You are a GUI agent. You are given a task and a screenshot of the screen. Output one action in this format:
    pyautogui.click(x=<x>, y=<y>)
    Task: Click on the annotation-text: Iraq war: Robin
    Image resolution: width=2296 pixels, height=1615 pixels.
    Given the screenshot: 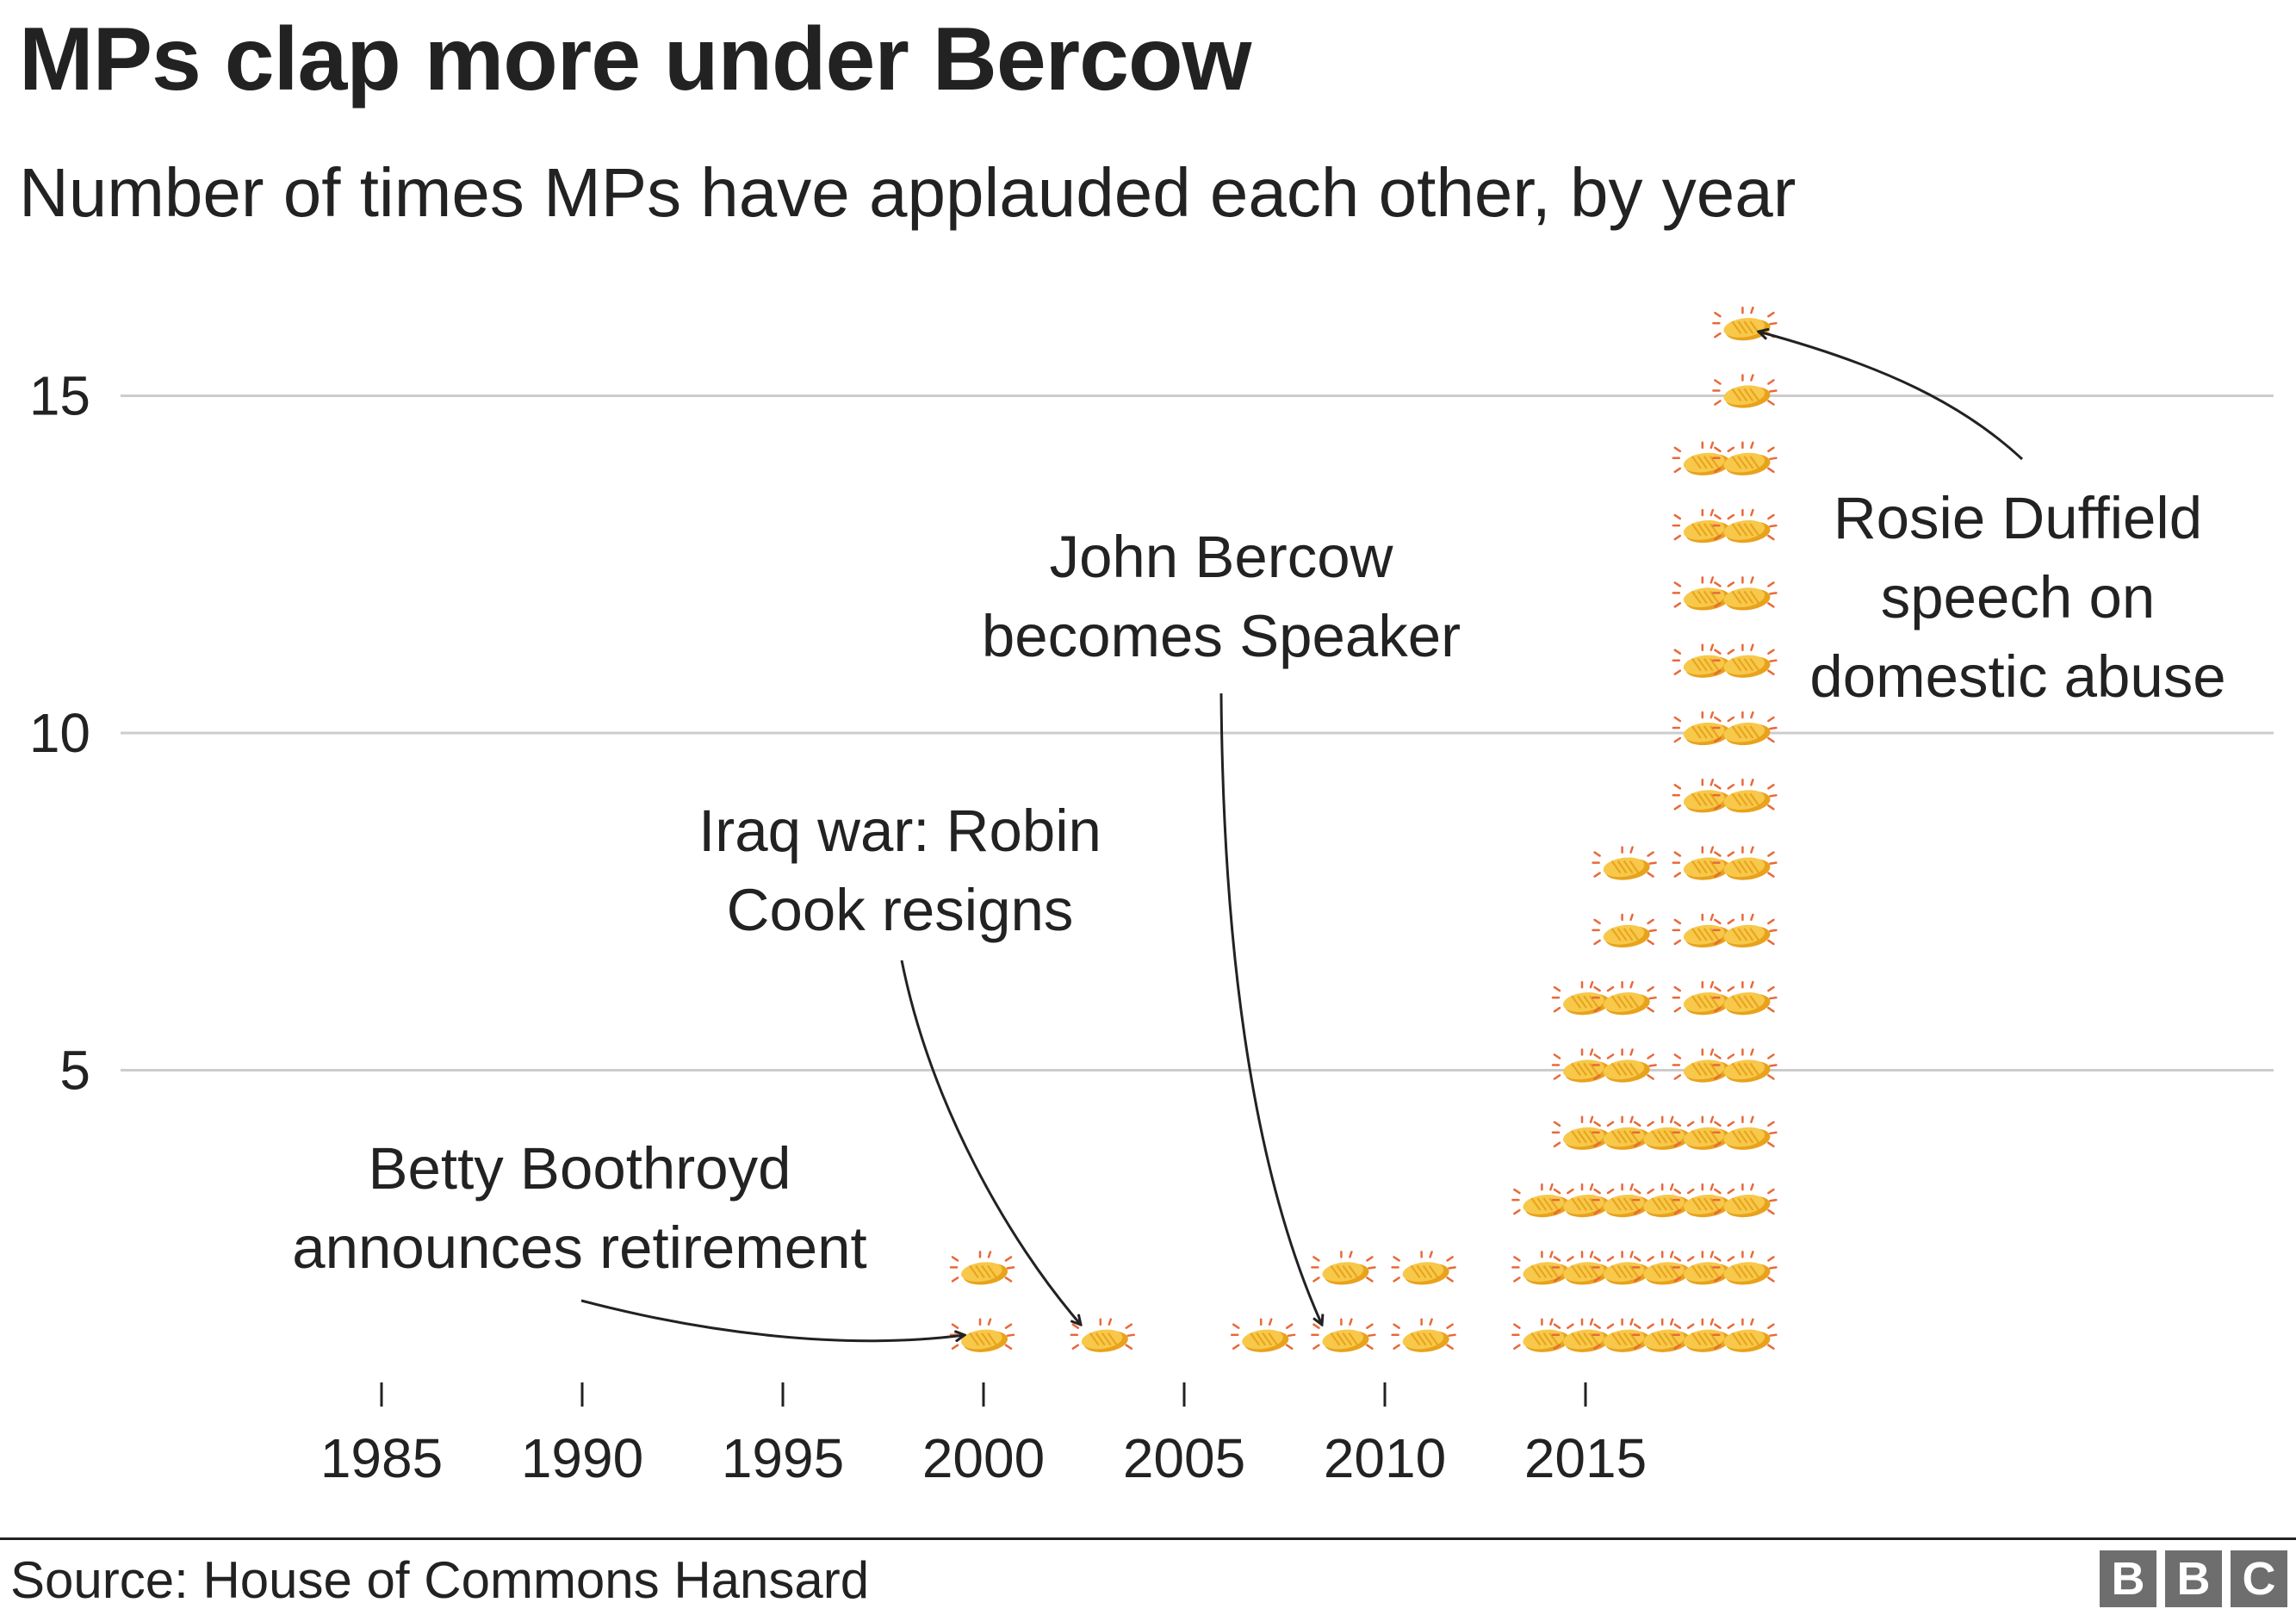 What is the action you would take?
    pyautogui.click(x=899, y=831)
    